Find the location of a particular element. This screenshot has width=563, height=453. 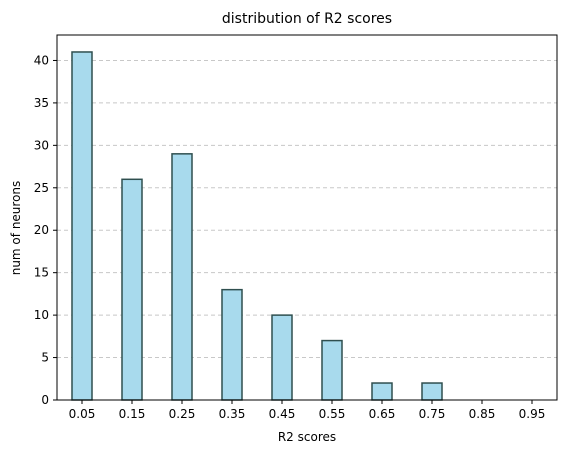

x-axis-label: R2 scores is located at coordinates (307, 437).